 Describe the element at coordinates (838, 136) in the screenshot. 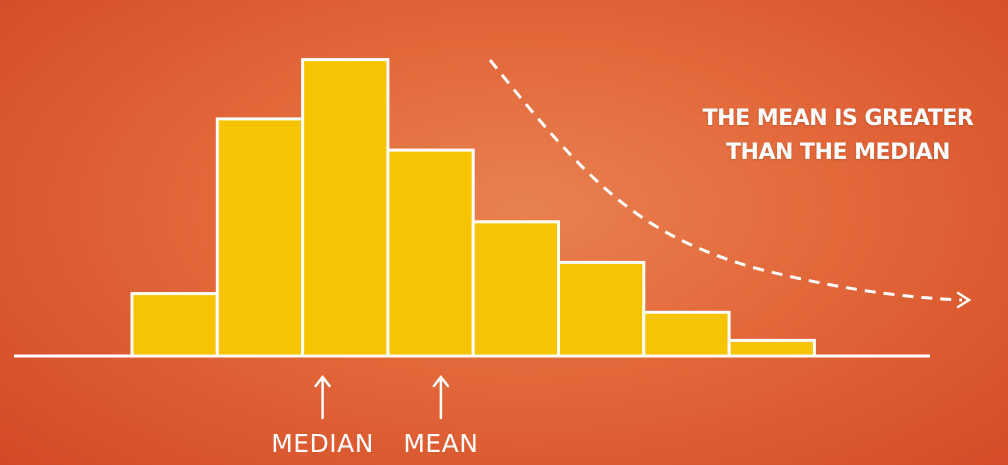

I see `mean-greater-annotation: THE MEAN IS GREATER THAN THE MEDIAN` at that location.